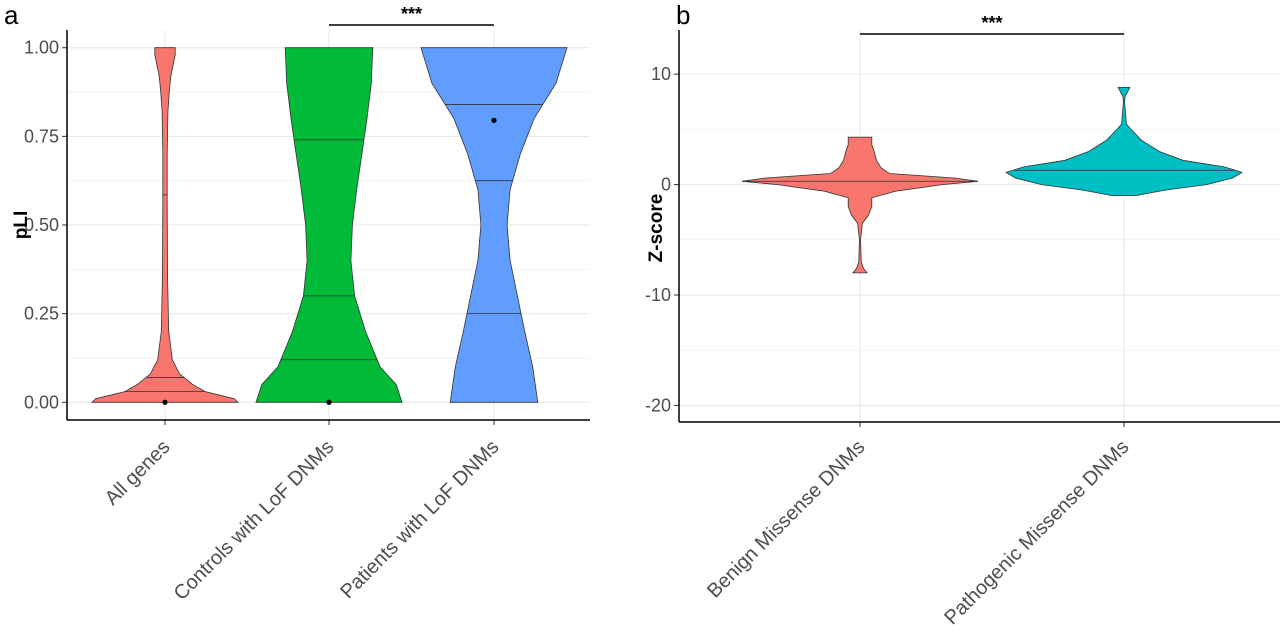 This screenshot has height=637, width=1280. What do you see at coordinates (138, 473) in the screenshot?
I see `x-tick-label-all-genes: All genes` at bounding box center [138, 473].